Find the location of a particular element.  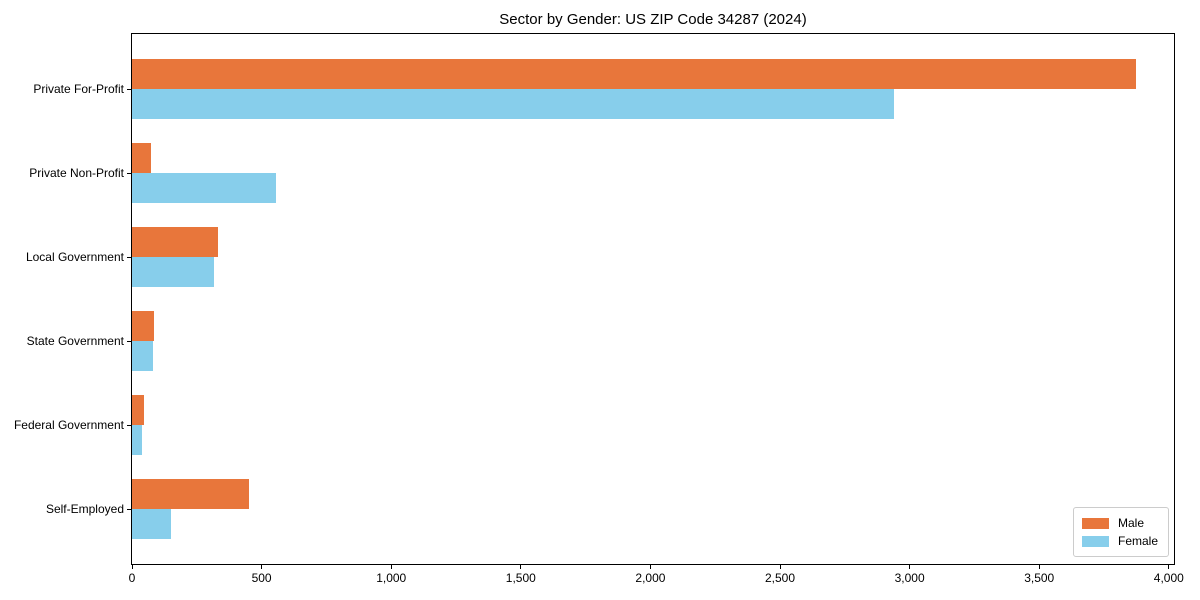

legend-swatch-male is located at coordinates (1095, 523).